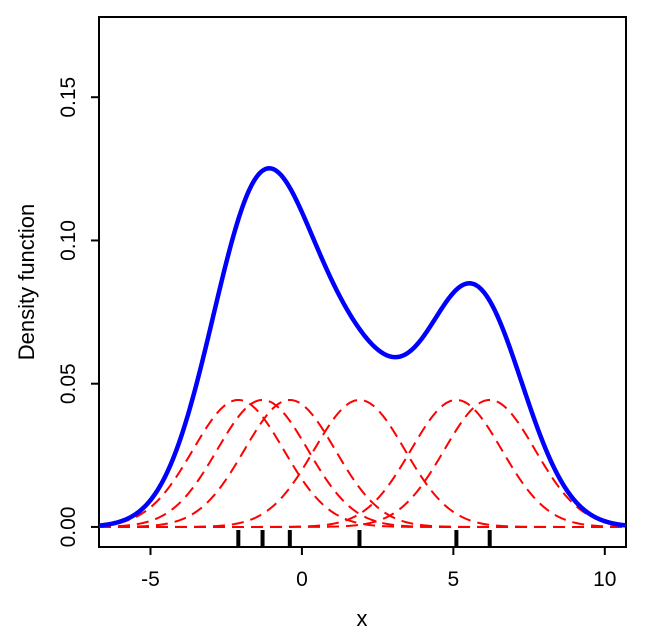  I want to click on y-axis-title: Density function, so click(26, 282).